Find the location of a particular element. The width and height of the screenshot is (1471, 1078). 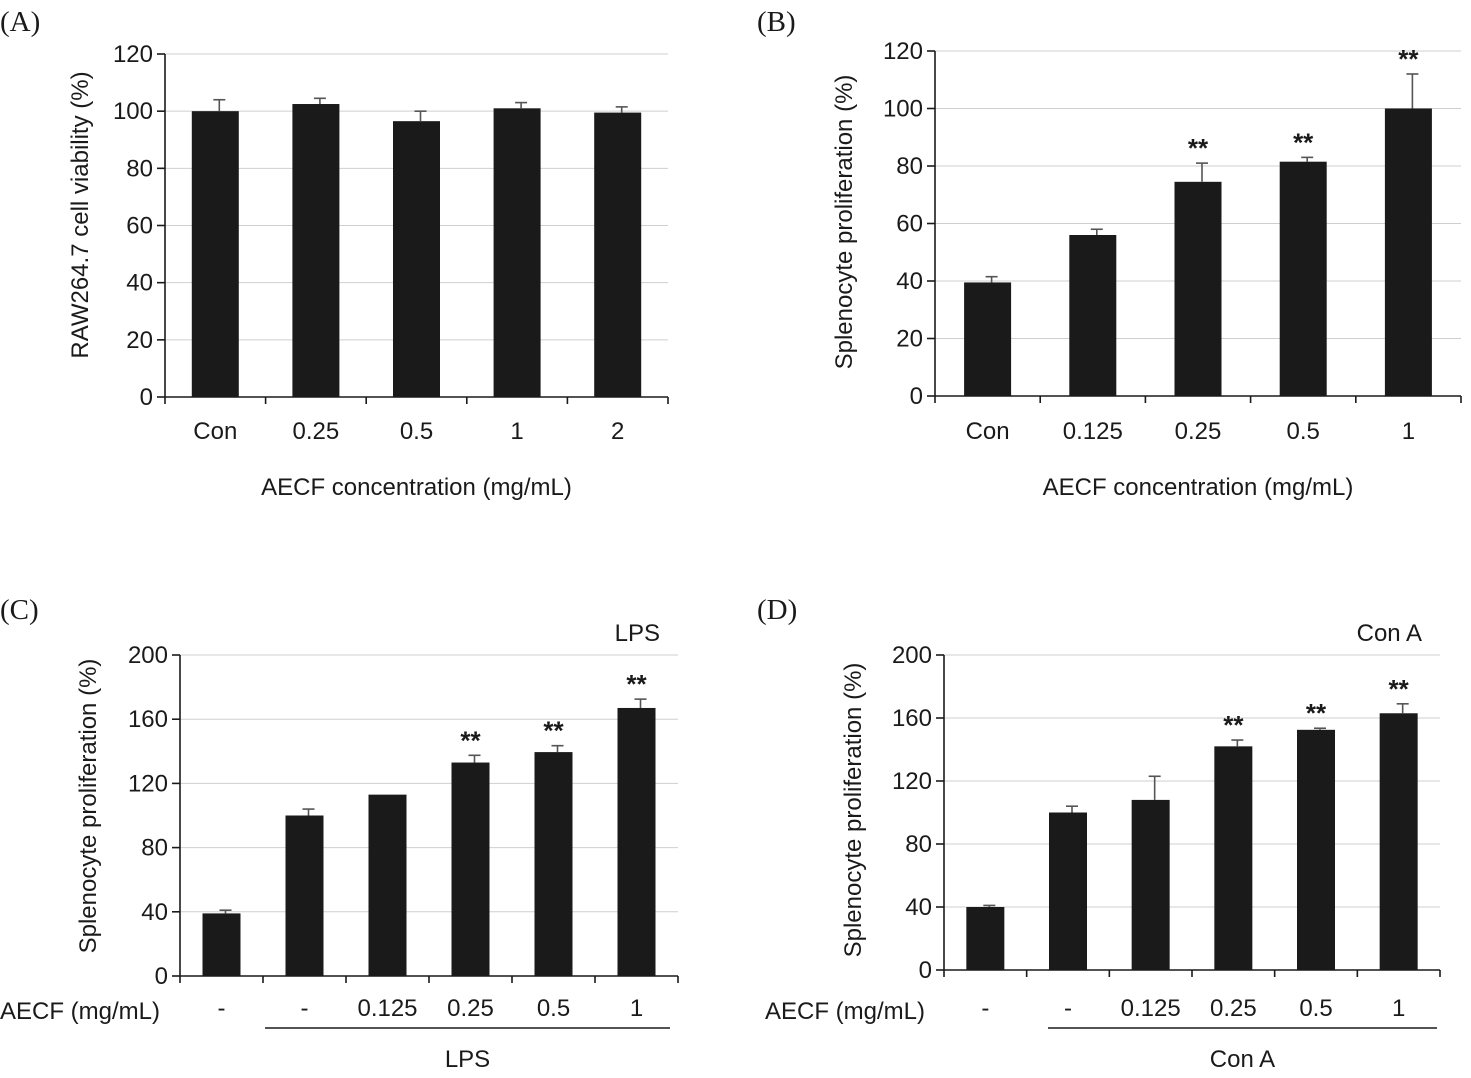

panel-b-y-tick-label: 40 is located at coordinates (909, 281).